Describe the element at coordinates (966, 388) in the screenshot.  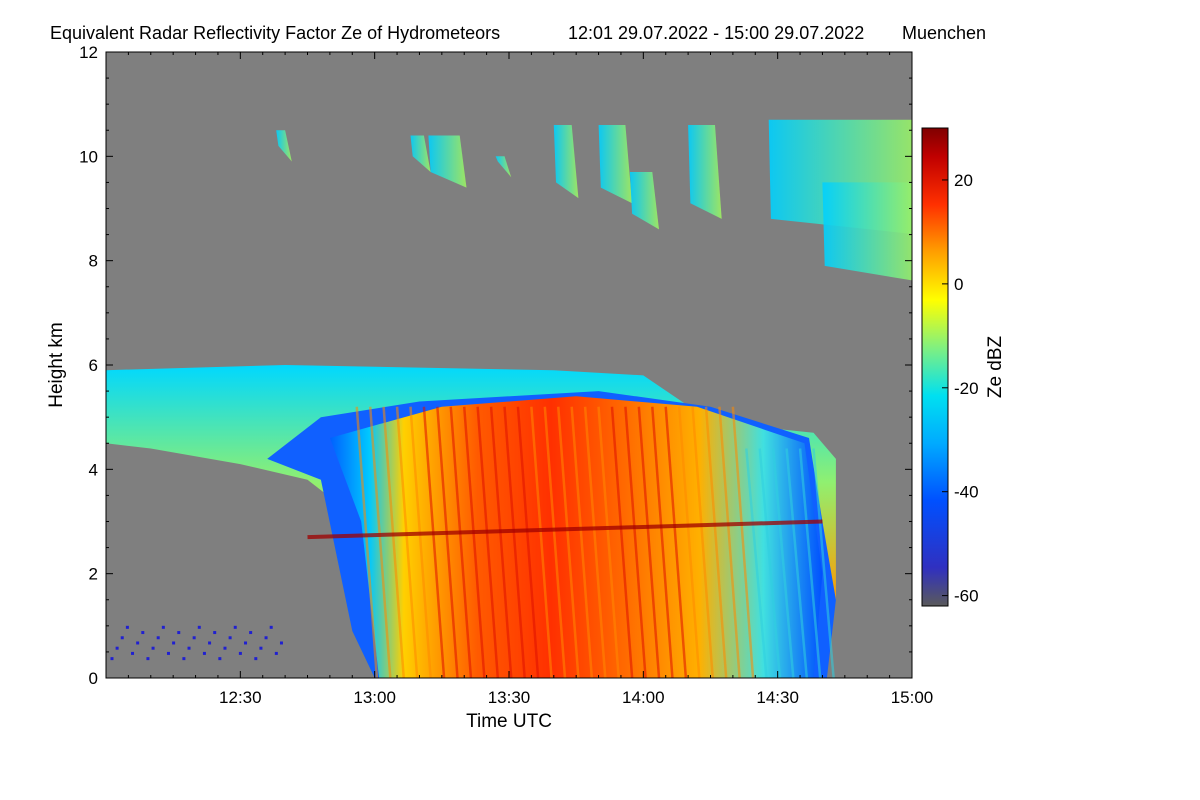
I see `colorbar-tick-label: -20` at that location.